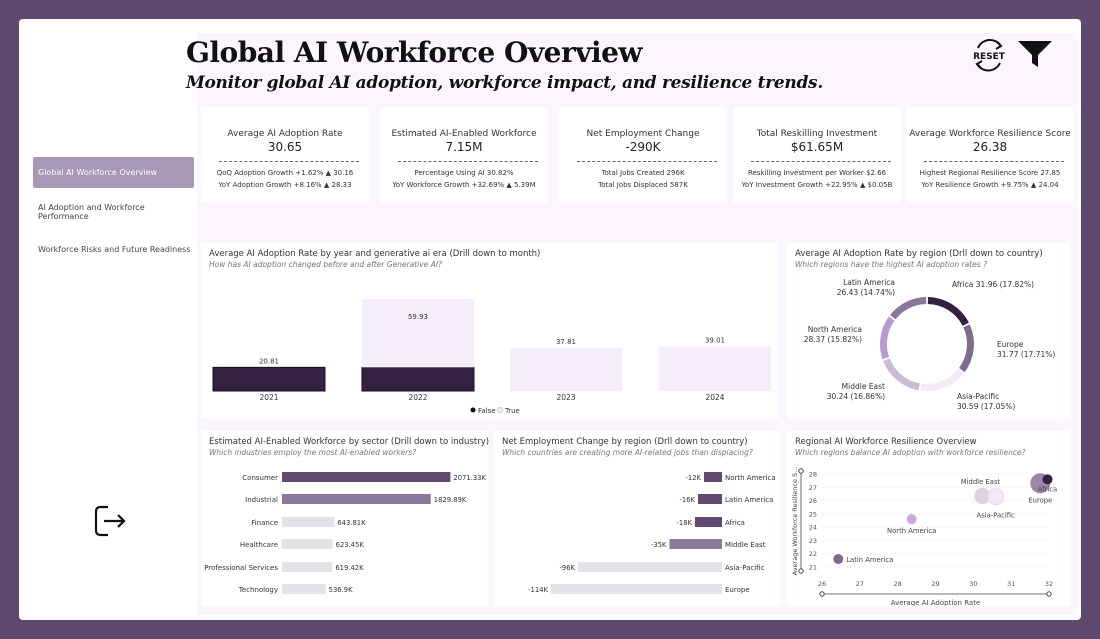 Image resolution: width=1100 pixels, height=639 pixels. I want to click on category-label: Consumer, so click(260, 478).